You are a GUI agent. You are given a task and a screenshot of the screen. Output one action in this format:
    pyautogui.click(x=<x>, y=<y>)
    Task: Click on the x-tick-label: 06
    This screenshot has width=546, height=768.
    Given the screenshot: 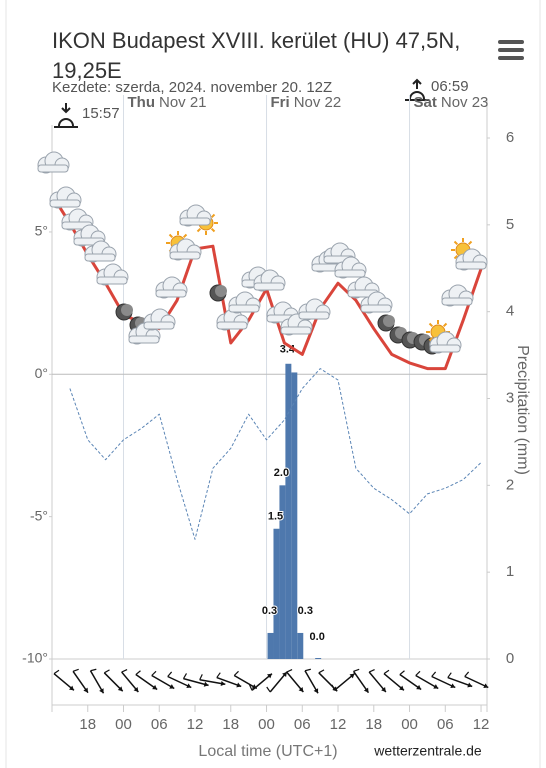 What is the action you would take?
    pyautogui.click(x=445, y=724)
    